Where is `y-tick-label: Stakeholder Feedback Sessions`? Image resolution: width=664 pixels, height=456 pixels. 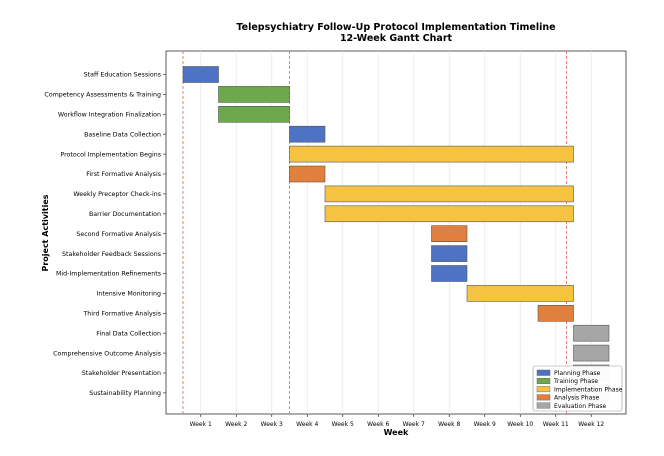 y-tick-label: Stakeholder Feedback Sessions is located at coordinates (111, 254).